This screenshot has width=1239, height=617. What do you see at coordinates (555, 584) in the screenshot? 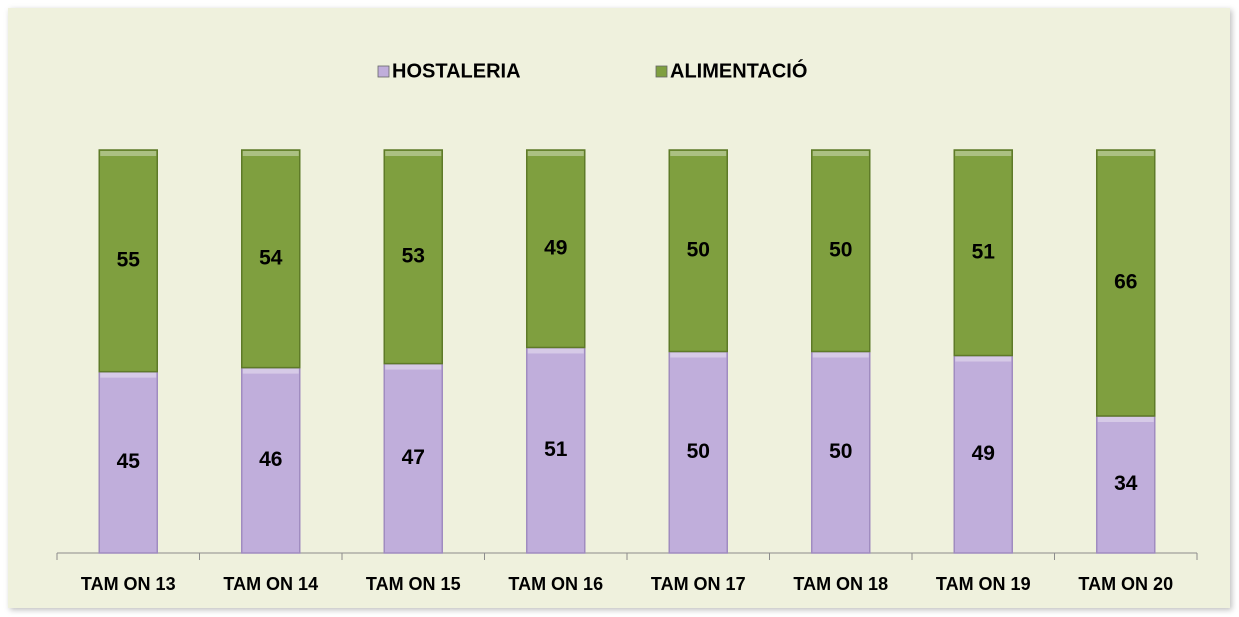
I see `x-tick-label: TAM ON 16` at bounding box center [555, 584].